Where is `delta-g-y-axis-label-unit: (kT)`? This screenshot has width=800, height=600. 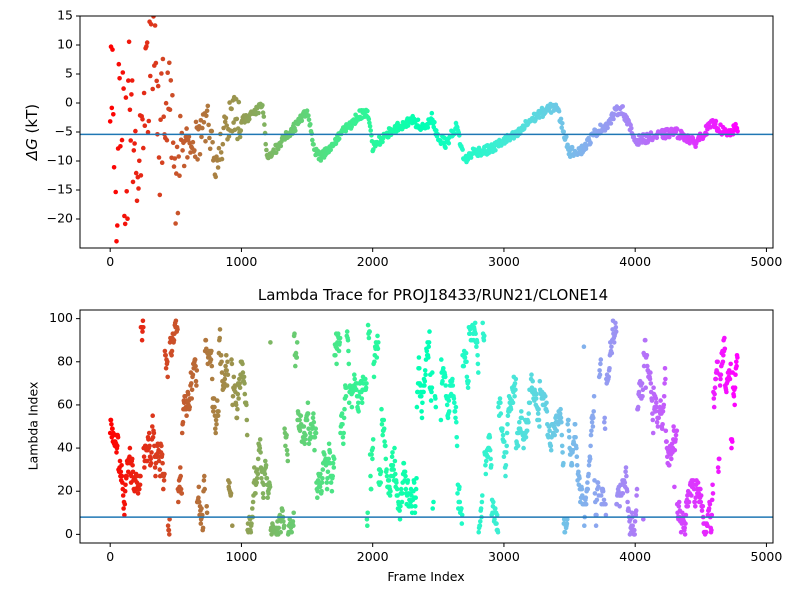 delta-g-y-axis-label-unit: (kT) is located at coordinates (32, 121).